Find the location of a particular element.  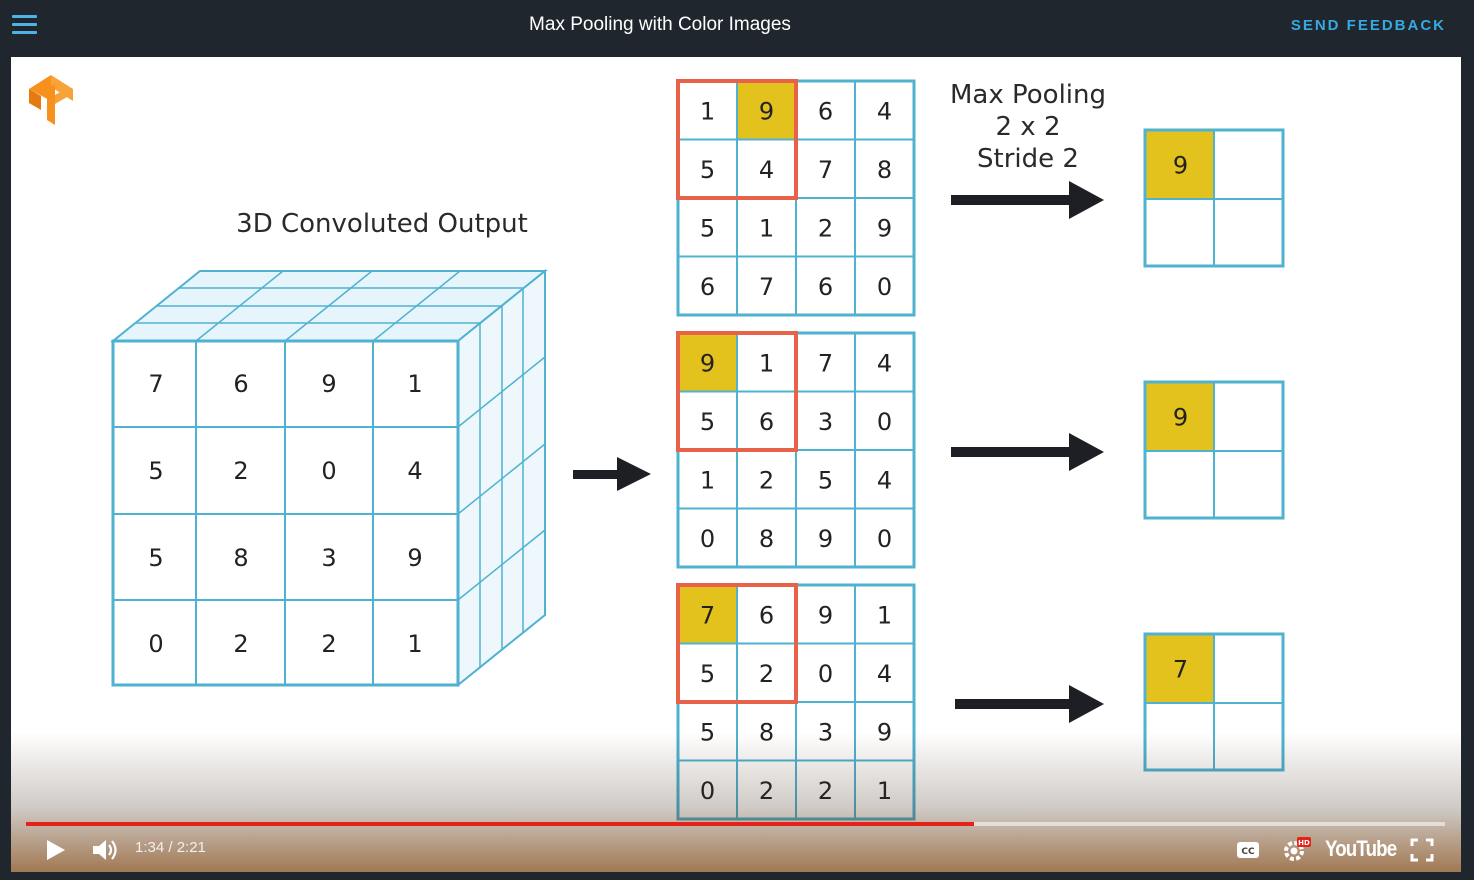

svg-text: CC is located at coordinates (1248, 852).